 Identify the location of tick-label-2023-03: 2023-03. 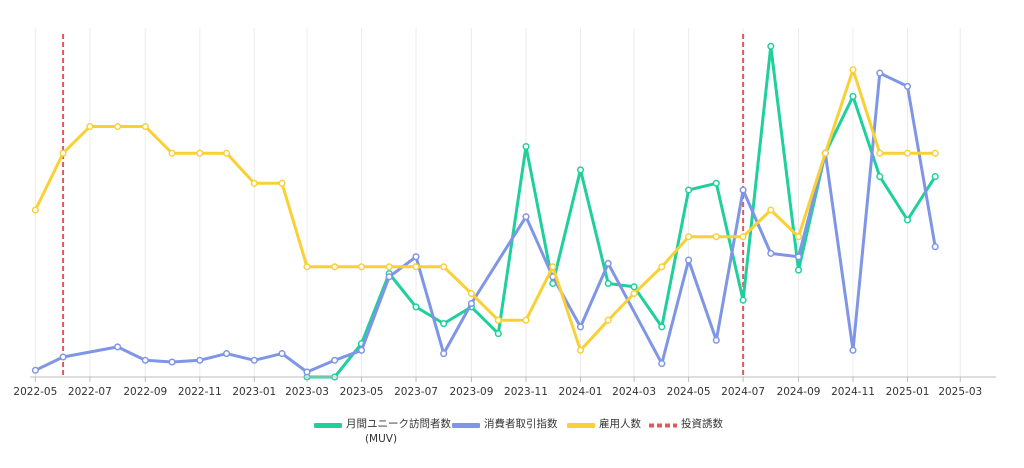
(307, 392).